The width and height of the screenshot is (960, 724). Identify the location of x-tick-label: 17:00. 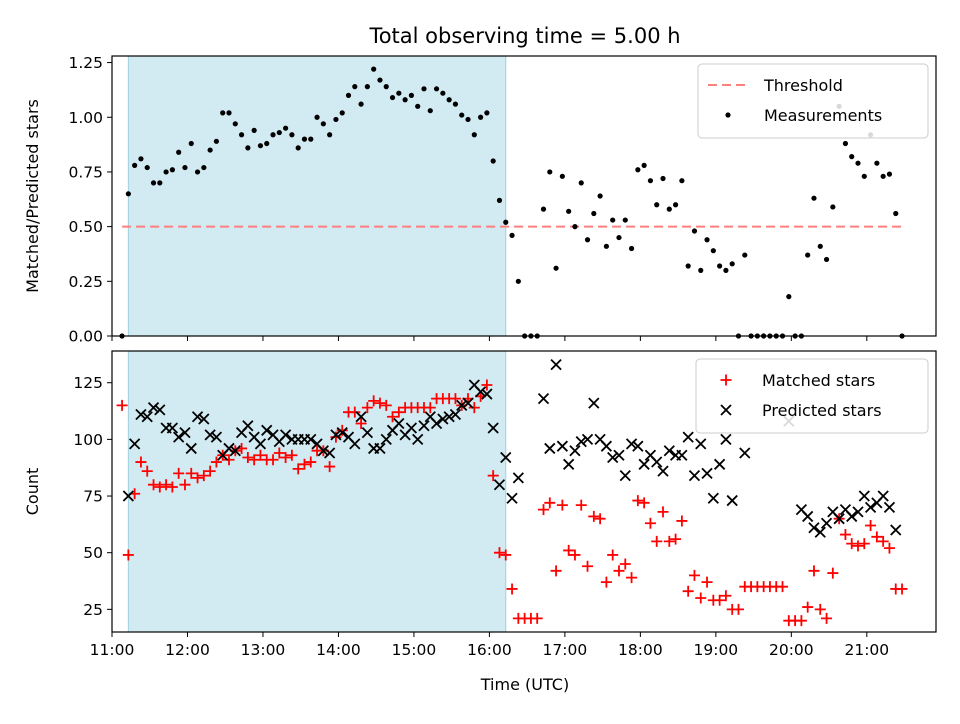
(565, 650).